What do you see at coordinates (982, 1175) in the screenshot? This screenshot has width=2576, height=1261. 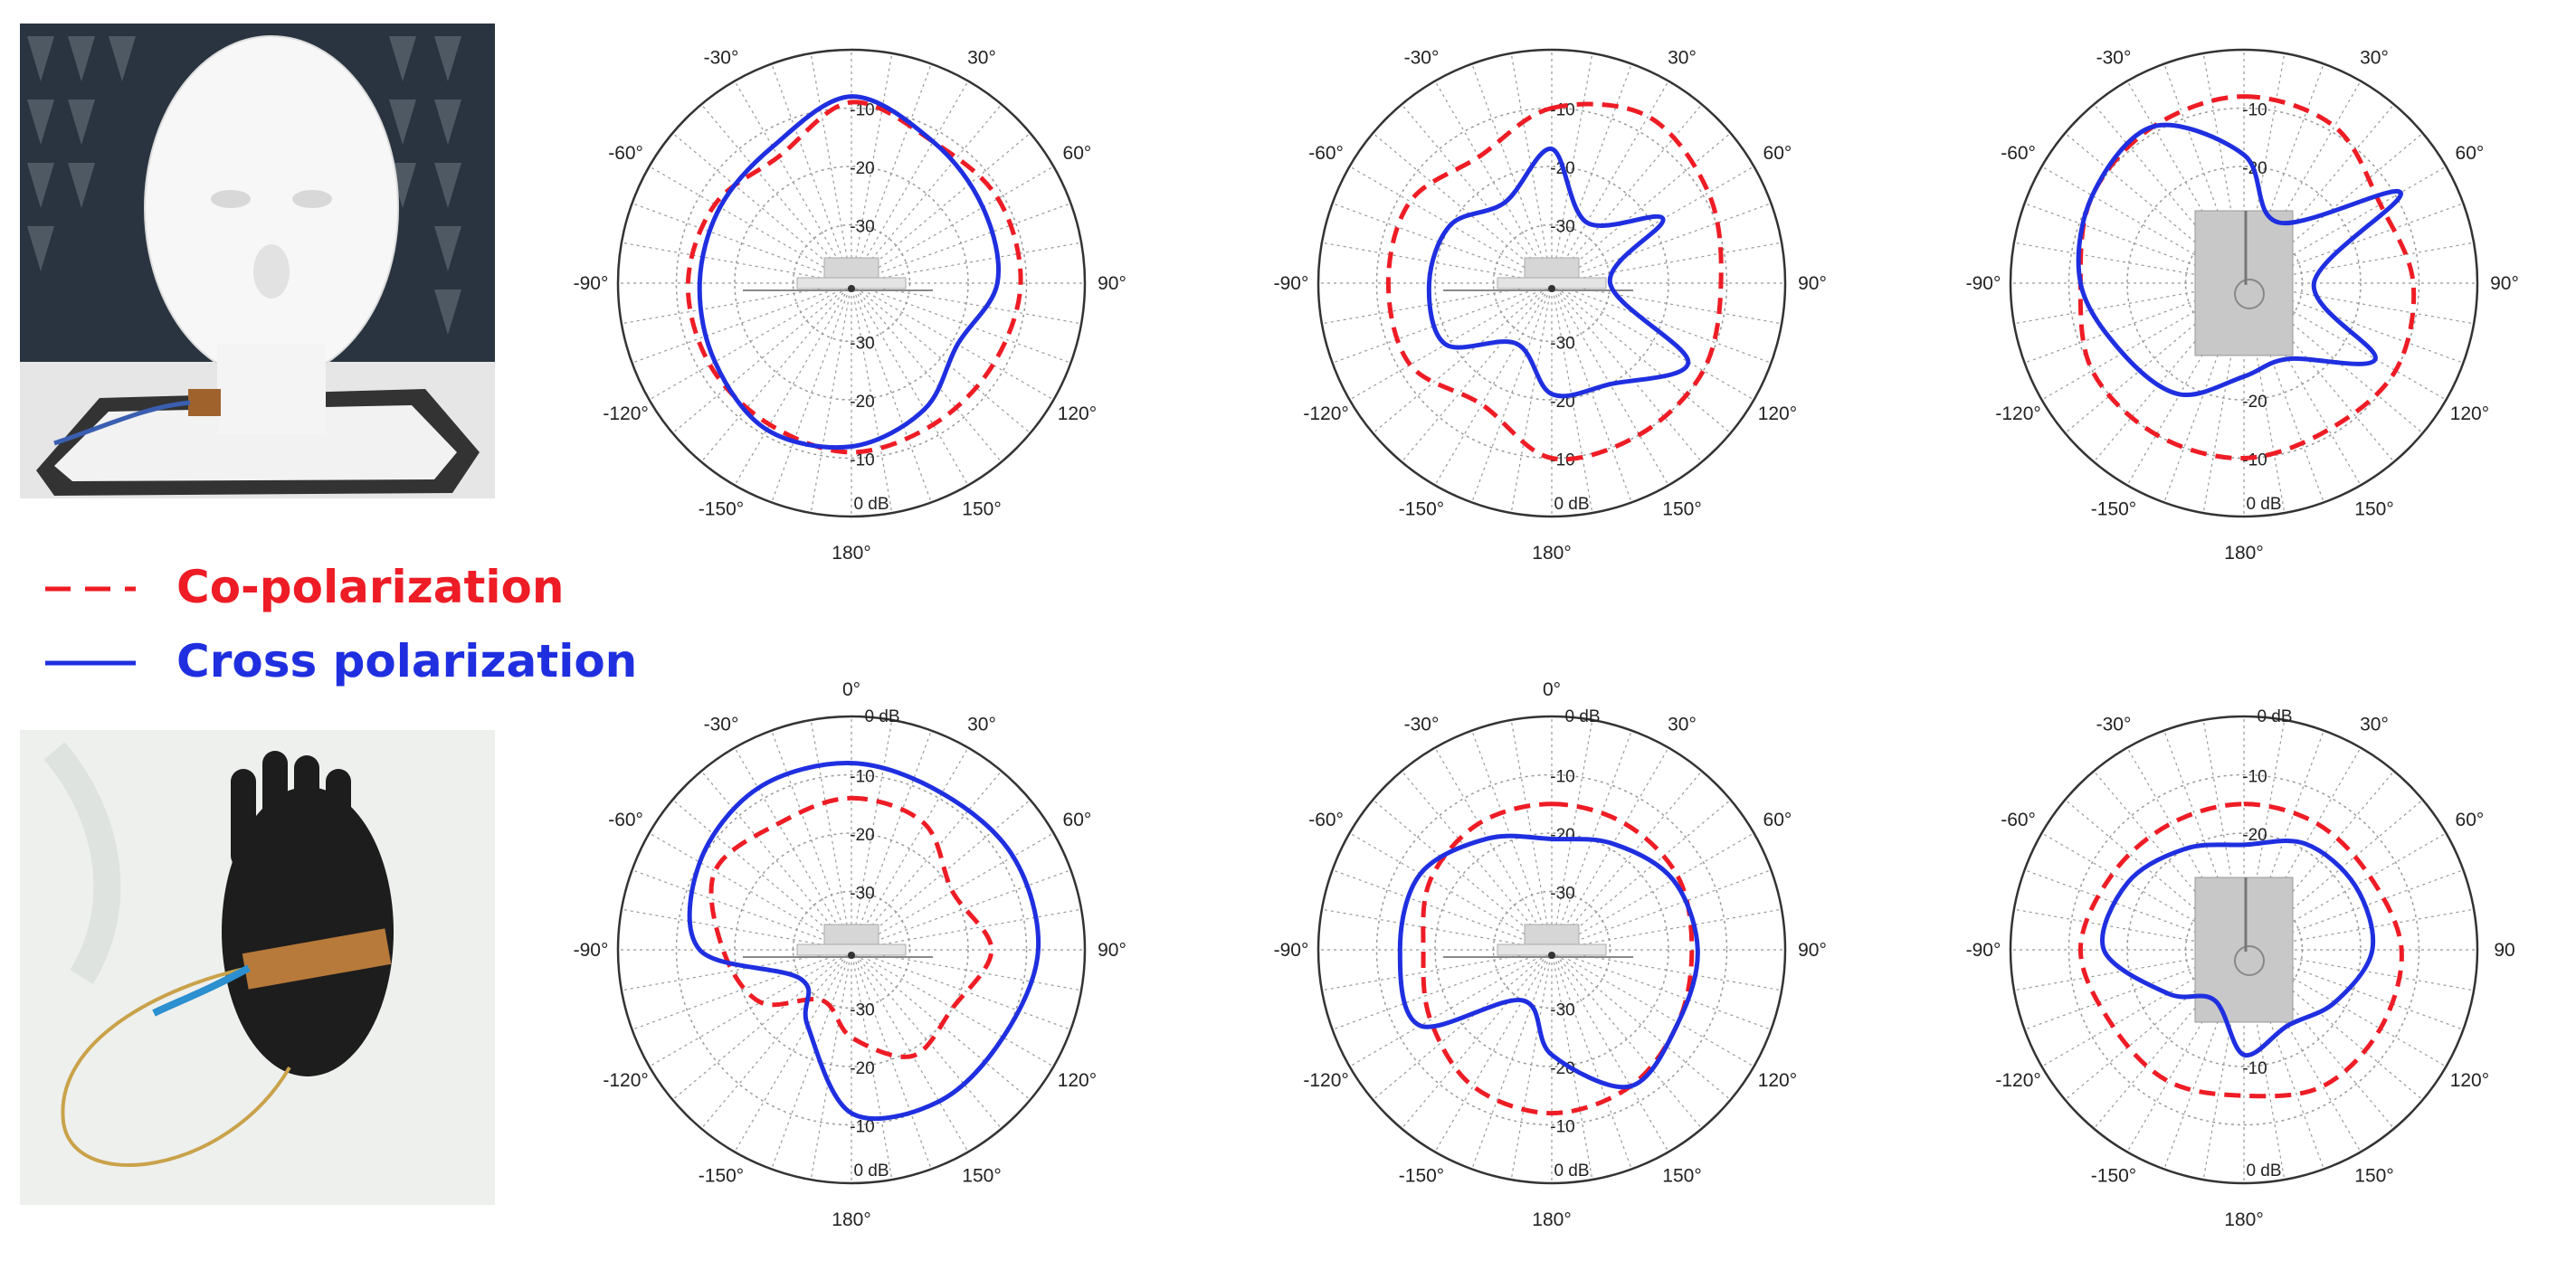 I see `angle-tick-label: 150°` at bounding box center [982, 1175].